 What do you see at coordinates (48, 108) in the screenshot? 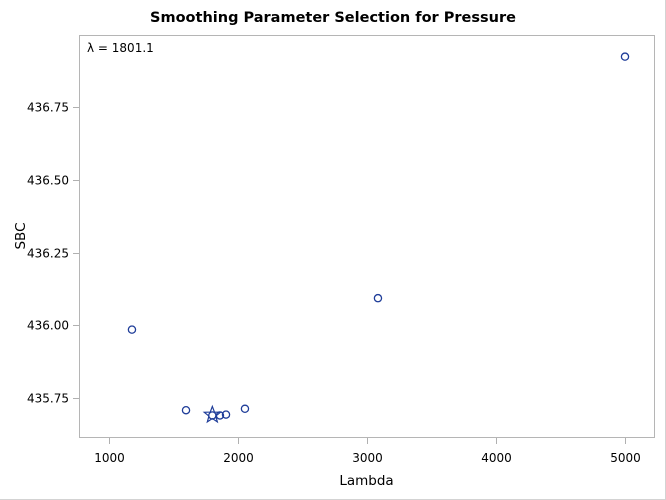
I see `y-tick-label: 436.75` at bounding box center [48, 108].